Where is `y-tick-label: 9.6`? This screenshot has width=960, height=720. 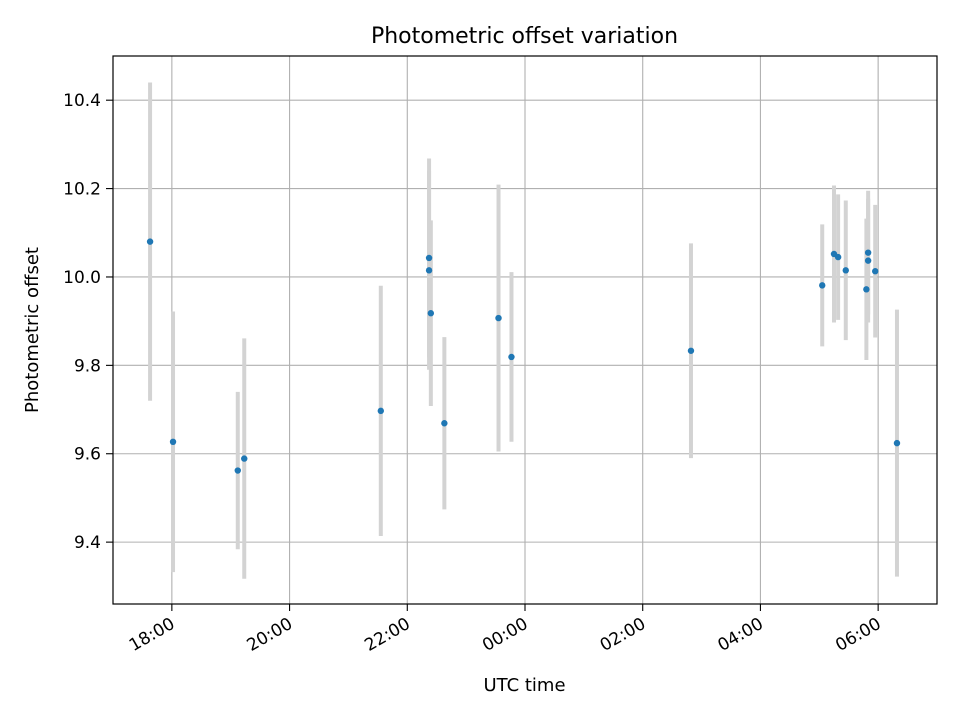 y-tick-label: 9.6 is located at coordinates (87, 455).